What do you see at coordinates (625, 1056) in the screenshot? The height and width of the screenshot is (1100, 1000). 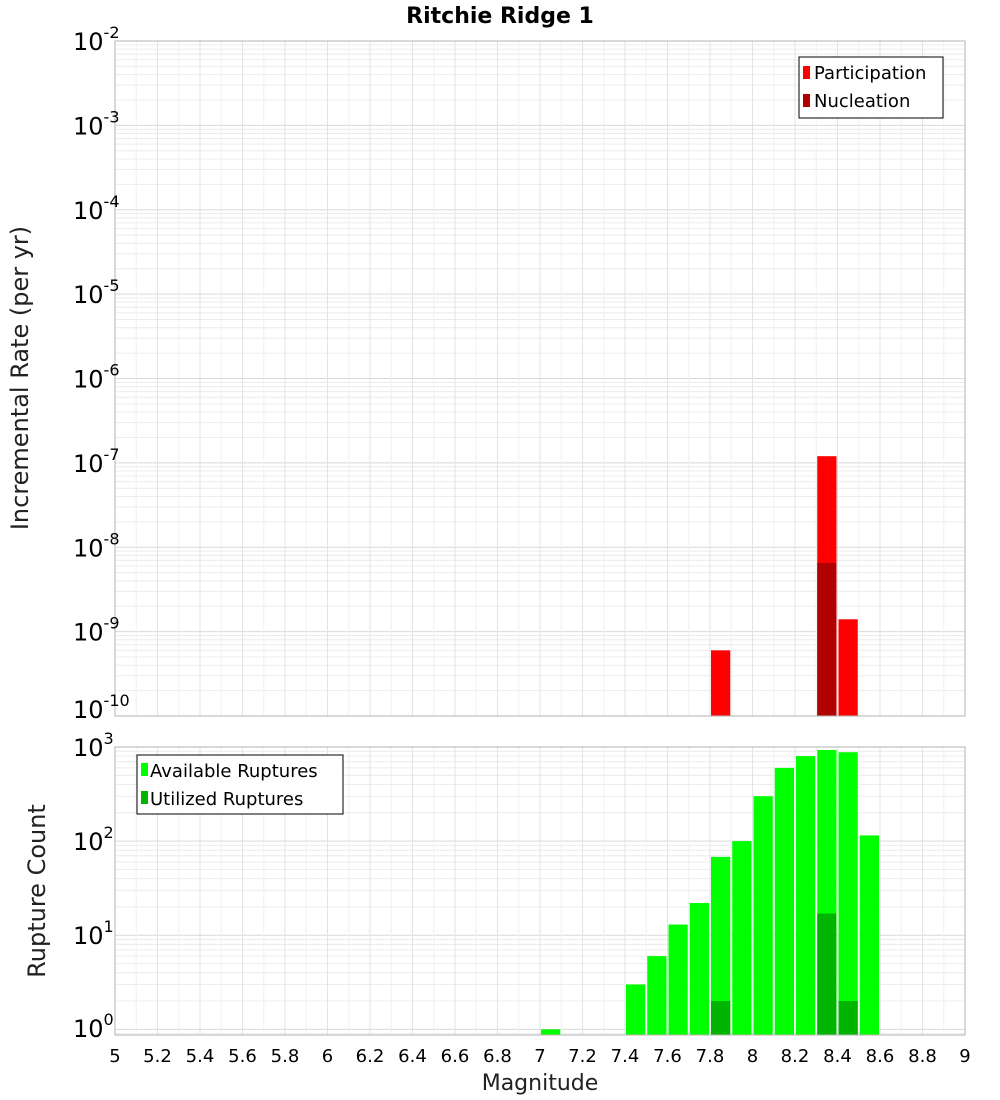 I see `x-tick-label: 7.4` at bounding box center [625, 1056].